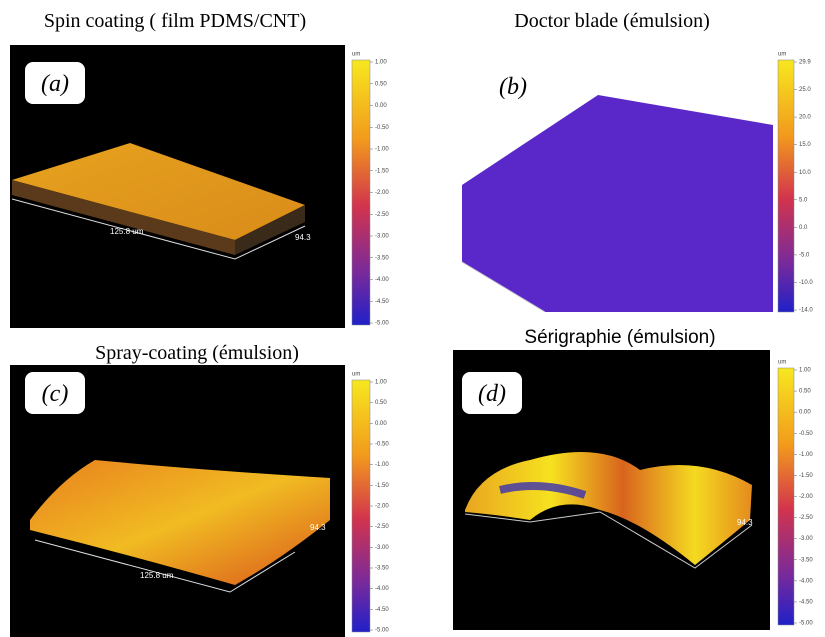 The height and width of the screenshot is (637, 825). I want to click on panel-label: (a), so click(55, 84).